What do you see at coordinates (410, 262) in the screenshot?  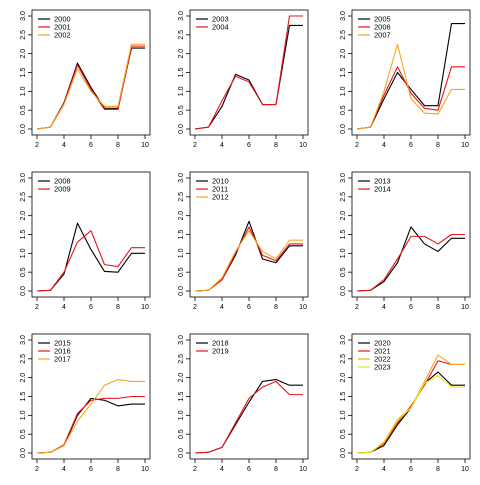 I see `series-line-2014` at bounding box center [410, 262].